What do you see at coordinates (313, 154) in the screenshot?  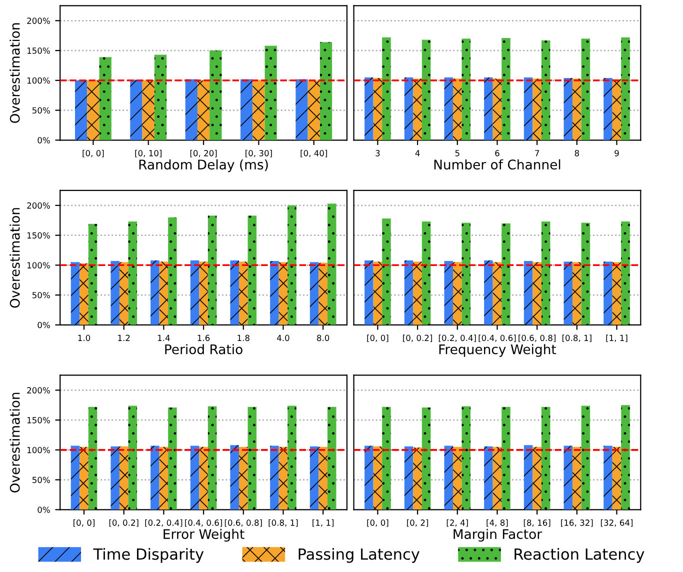 I see `x-tick-label: [0, 40]` at bounding box center [313, 154].